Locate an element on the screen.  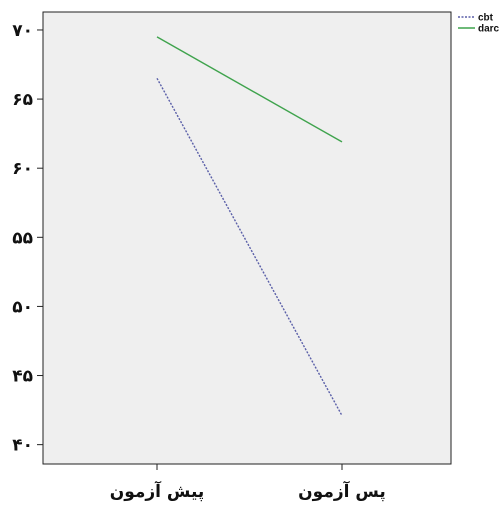
x-tick-label: پس آزمون is located at coordinates (342, 491).